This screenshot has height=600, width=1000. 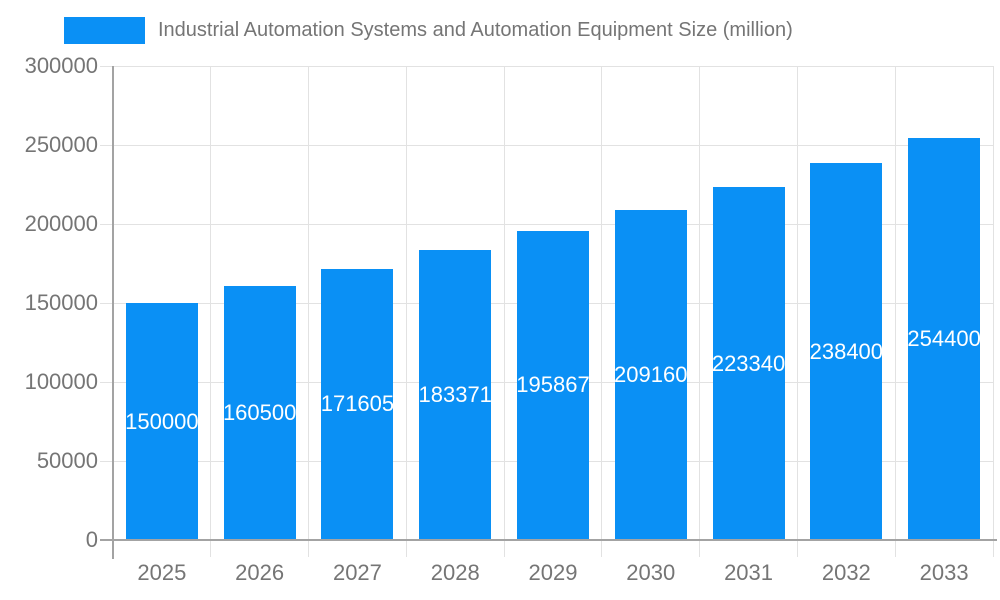 What do you see at coordinates (455, 572) in the screenshot?
I see `x-axis-tick-label: 2028` at bounding box center [455, 572].